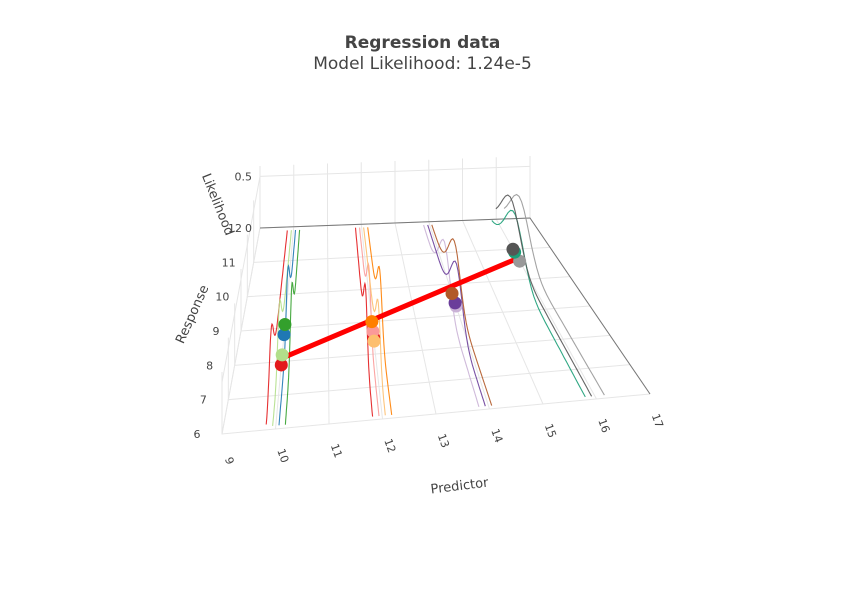 This screenshot has height=600, width=845. I want to click on z-tick-label: 0, so click(248, 228).